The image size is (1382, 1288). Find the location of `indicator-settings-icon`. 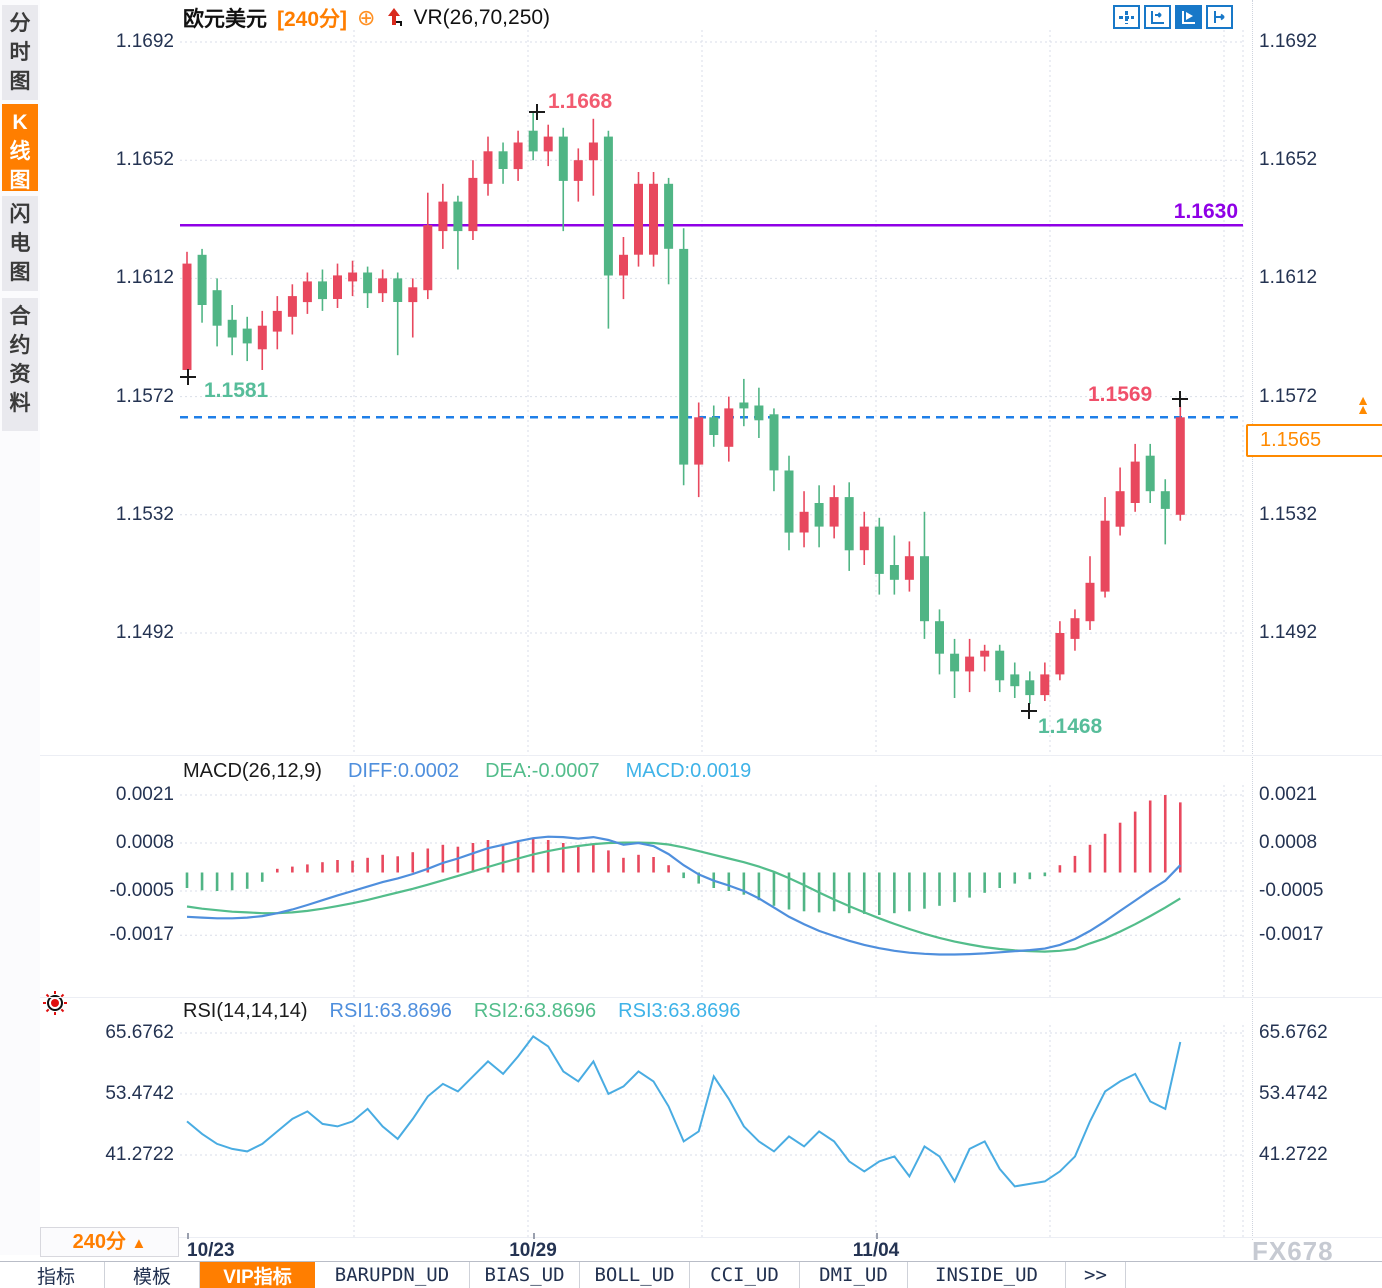

indicator-settings-icon is located at coordinates (55, 1003).